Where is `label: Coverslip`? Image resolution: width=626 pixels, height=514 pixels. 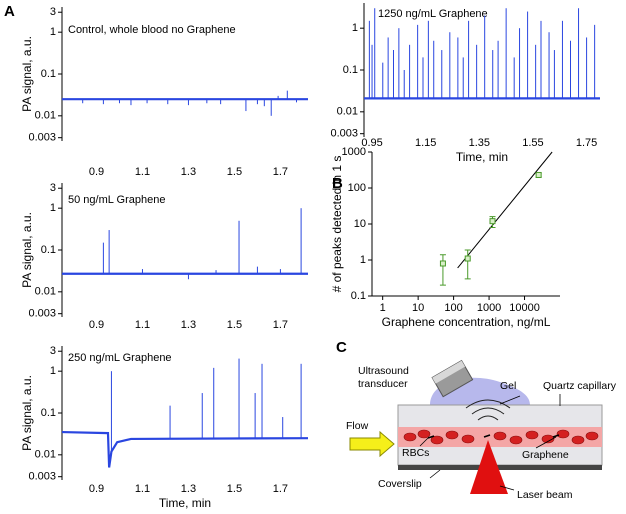 label: Coverslip is located at coordinates (400, 484).